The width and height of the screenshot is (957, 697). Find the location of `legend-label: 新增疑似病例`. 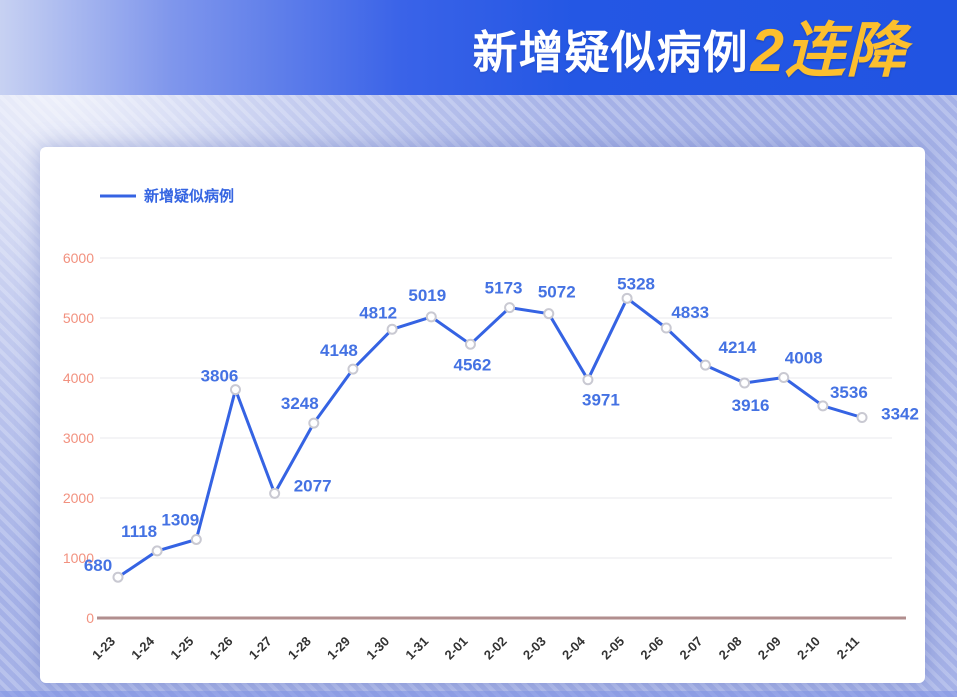

legend-label: 新增疑似病例 is located at coordinates (189, 196).